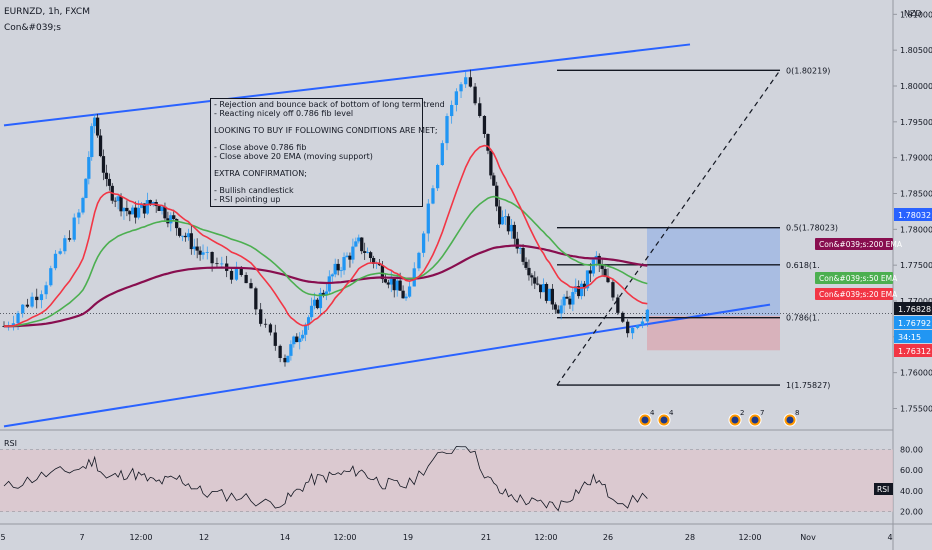  What do you see at coordinates (736, 418) in the screenshot?
I see `event-marker: 2` at bounding box center [736, 418].